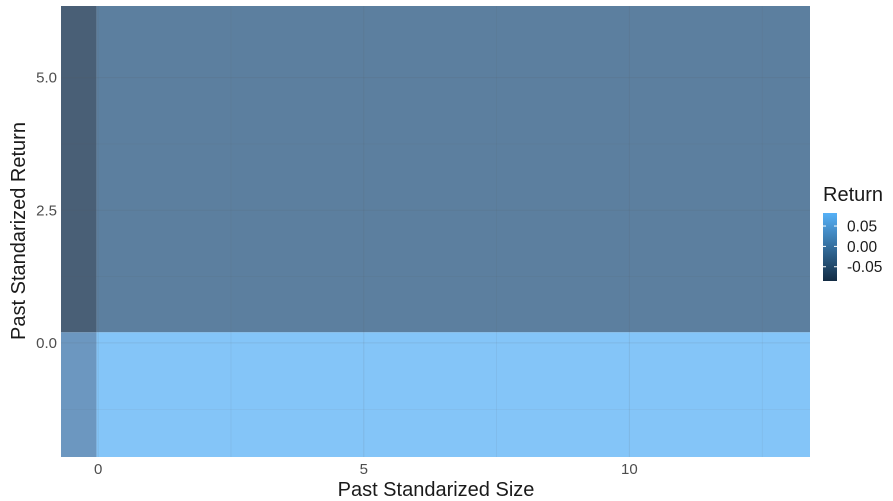  What do you see at coordinates (629, 469) in the screenshot?
I see `x-tick-label: 10` at bounding box center [629, 469].